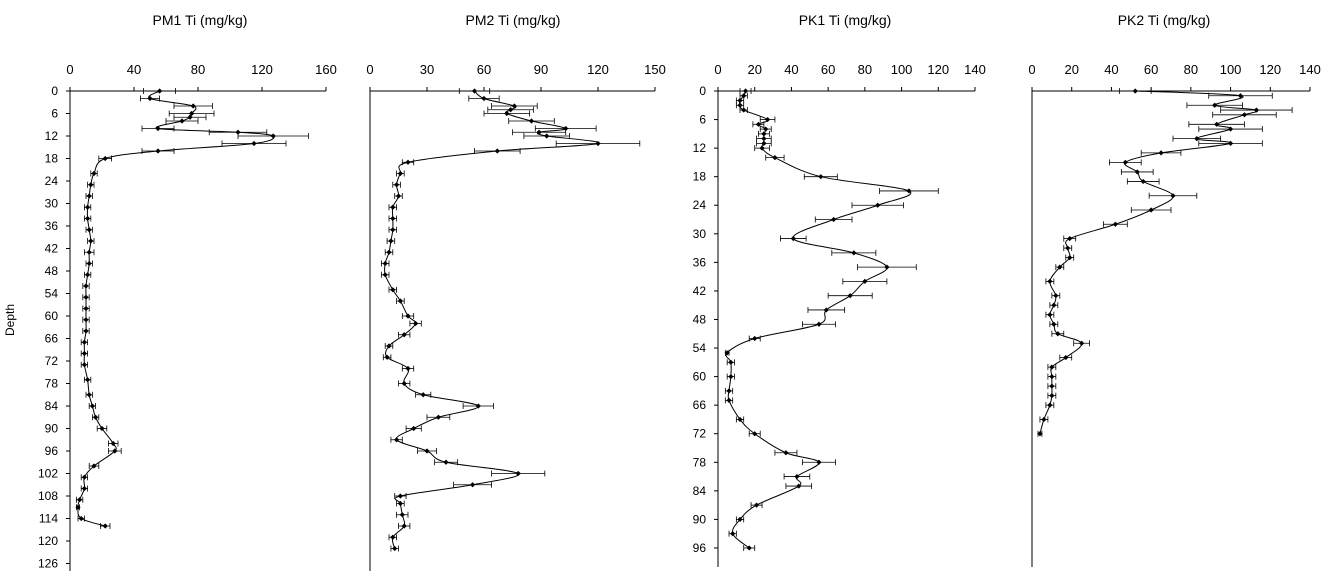 The height and width of the screenshot is (584, 1328). Describe the element at coordinates (702, 120) in the screenshot. I see `y-tick-label: 6` at that location.